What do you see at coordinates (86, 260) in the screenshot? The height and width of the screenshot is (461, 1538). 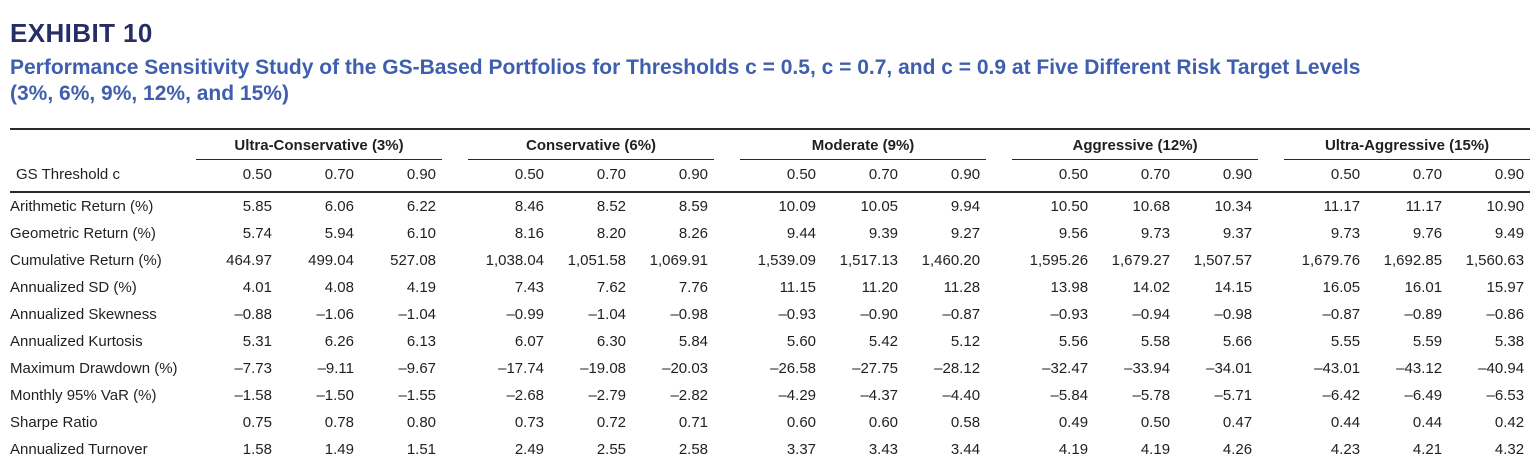 I see `row-label: Cumulative Return (%)` at bounding box center [86, 260].